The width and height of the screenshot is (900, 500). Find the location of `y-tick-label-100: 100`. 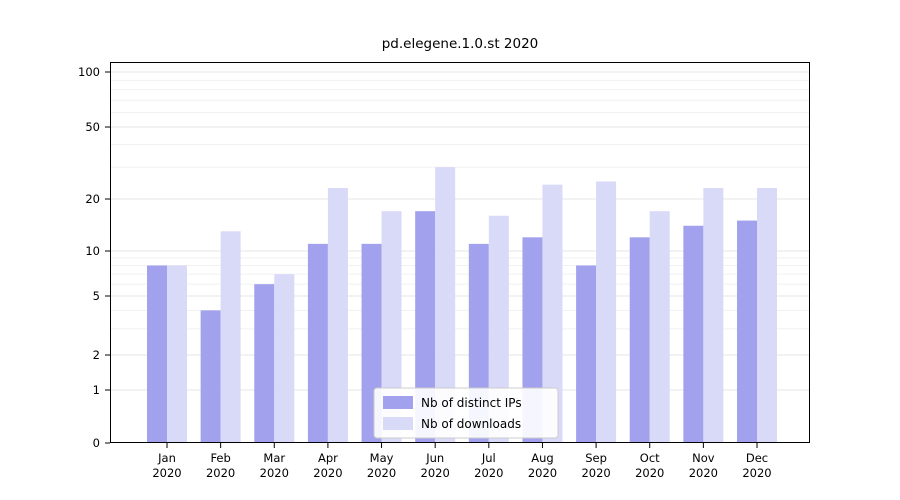

y-tick-label-100: 100 is located at coordinates (89, 72).